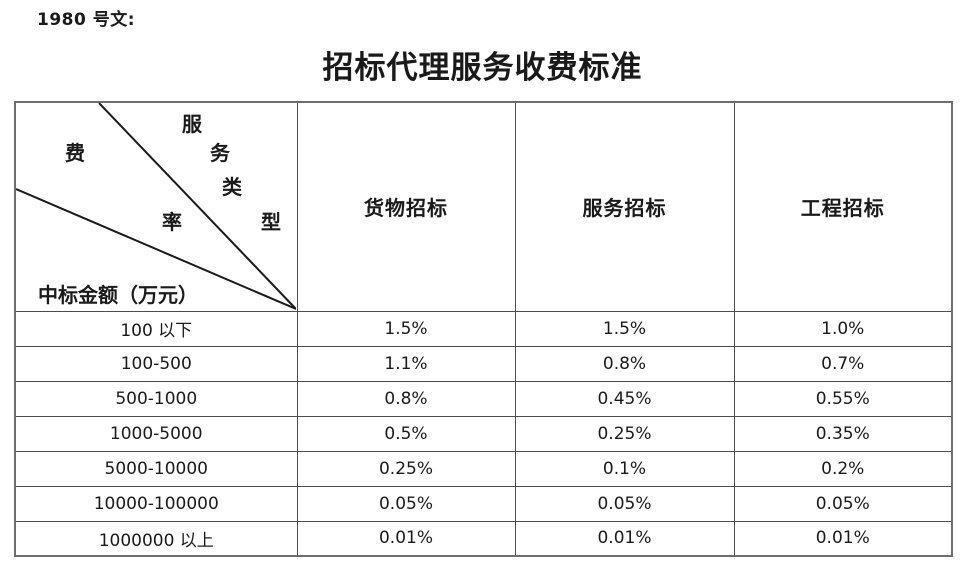 Image resolution: width=976 pixels, height=581 pixels. What do you see at coordinates (156, 468) in the screenshot?
I see `row-label: 5000-10000` at bounding box center [156, 468].